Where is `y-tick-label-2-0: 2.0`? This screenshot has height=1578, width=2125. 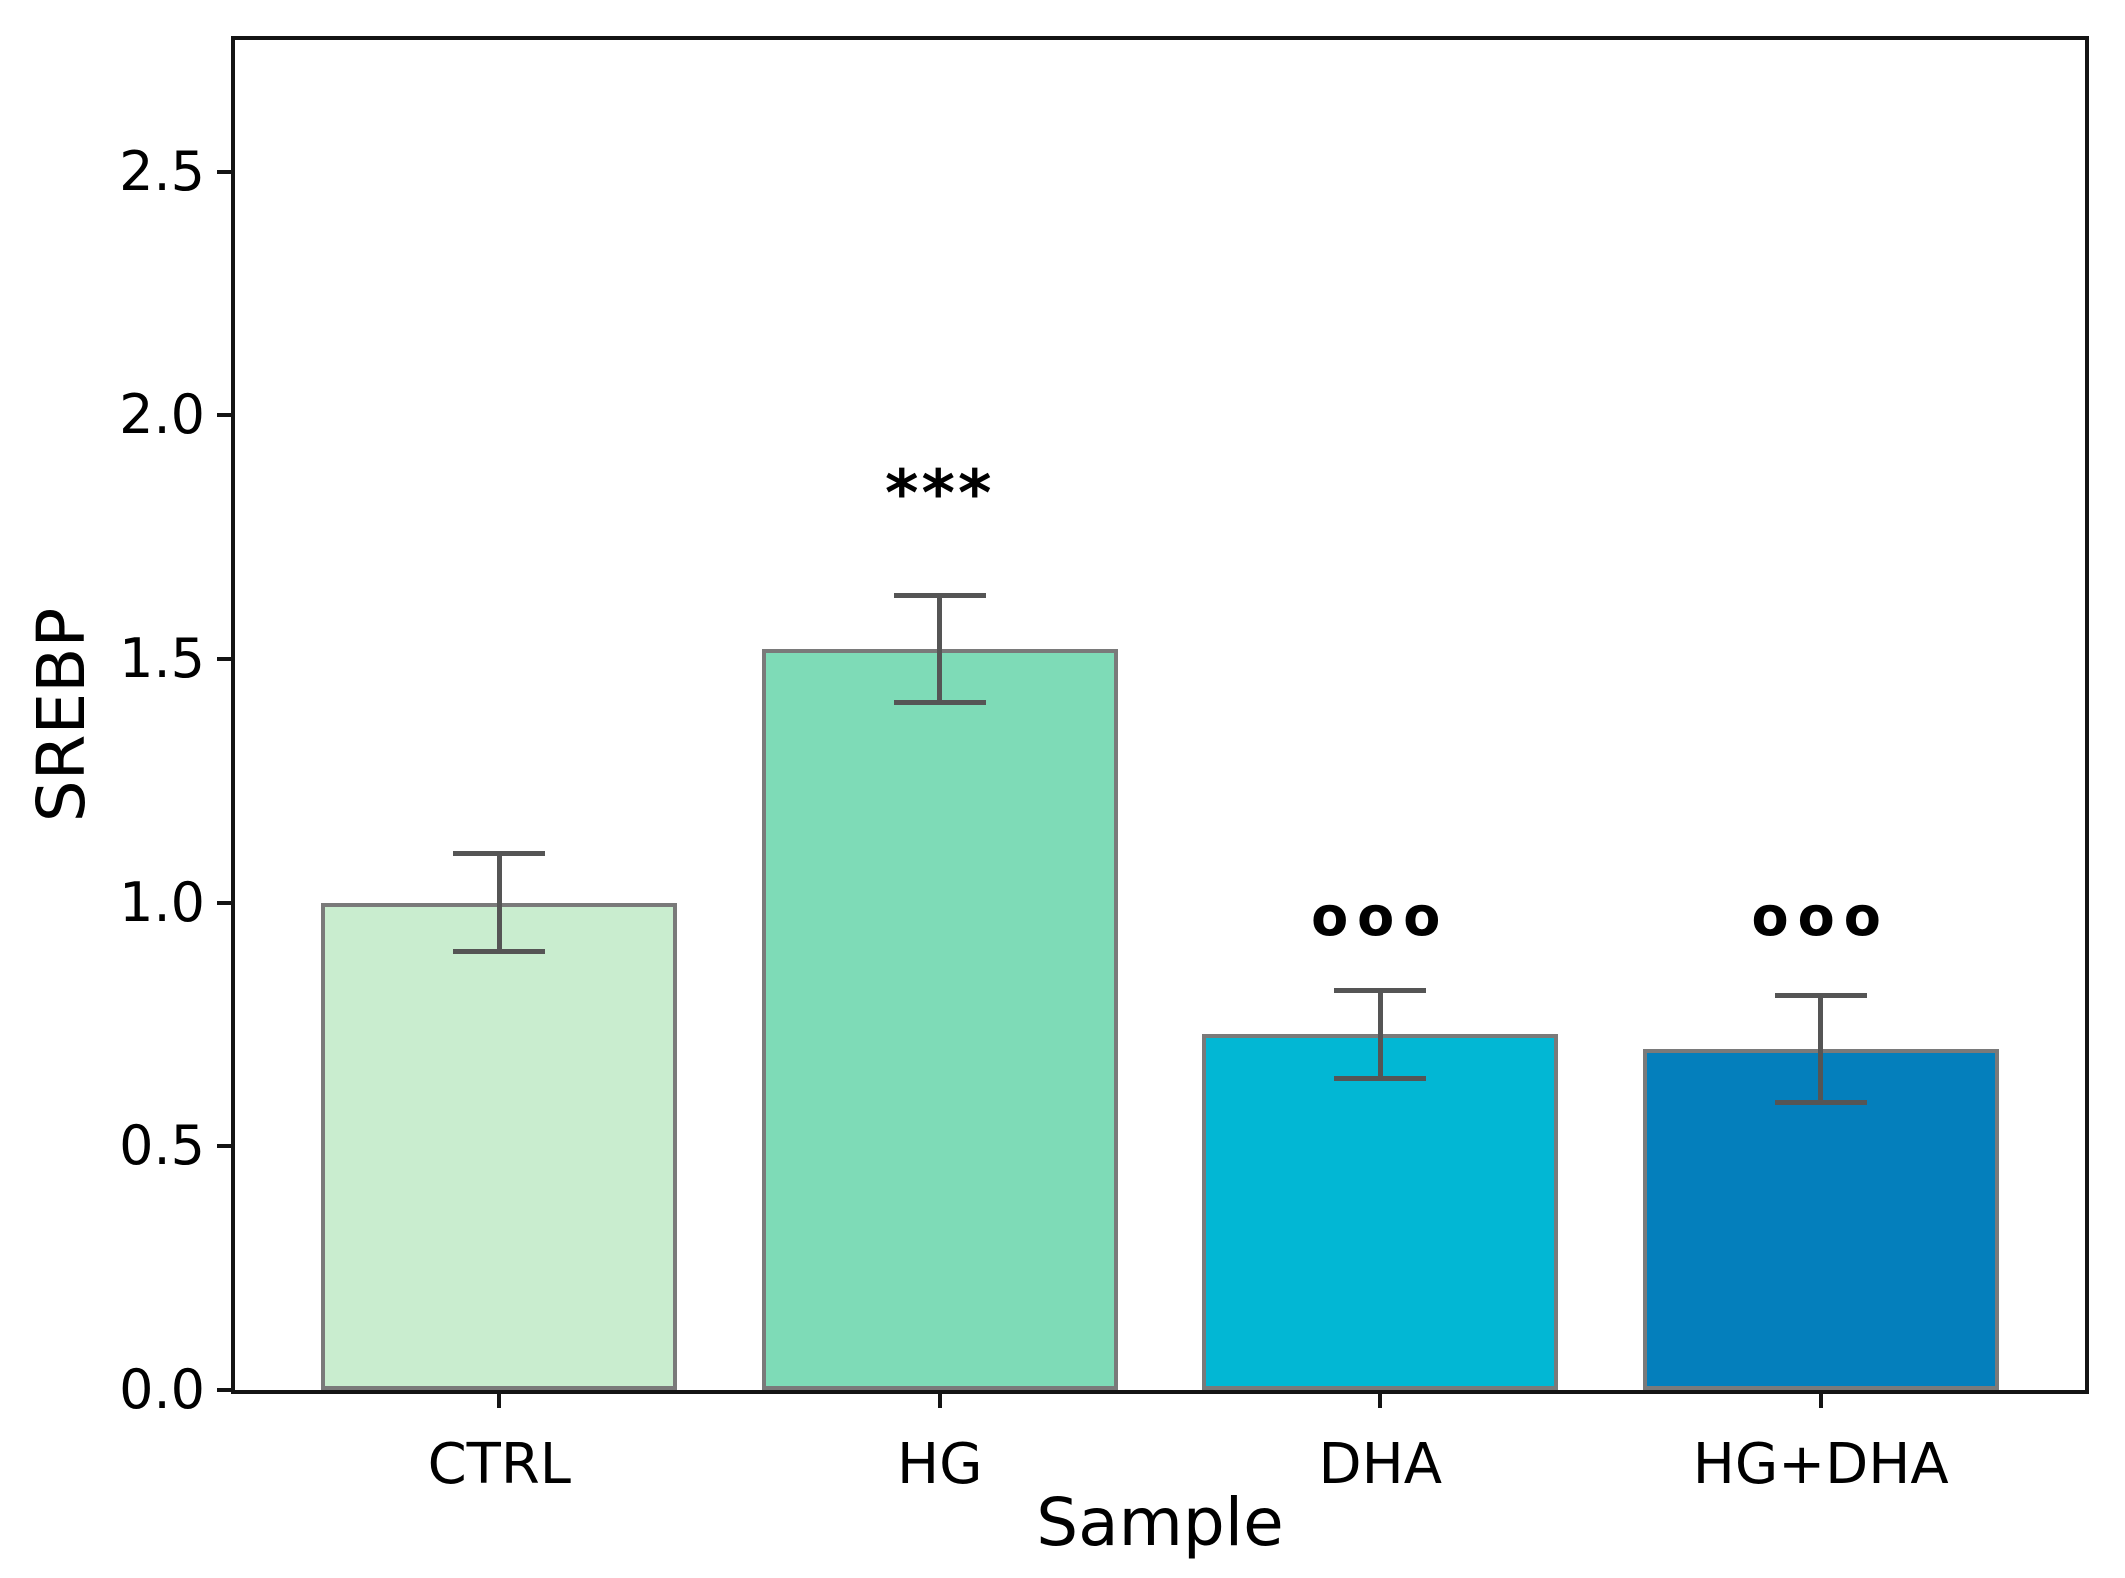 y-tick-label-2-0: 2.0 is located at coordinates (162, 415).